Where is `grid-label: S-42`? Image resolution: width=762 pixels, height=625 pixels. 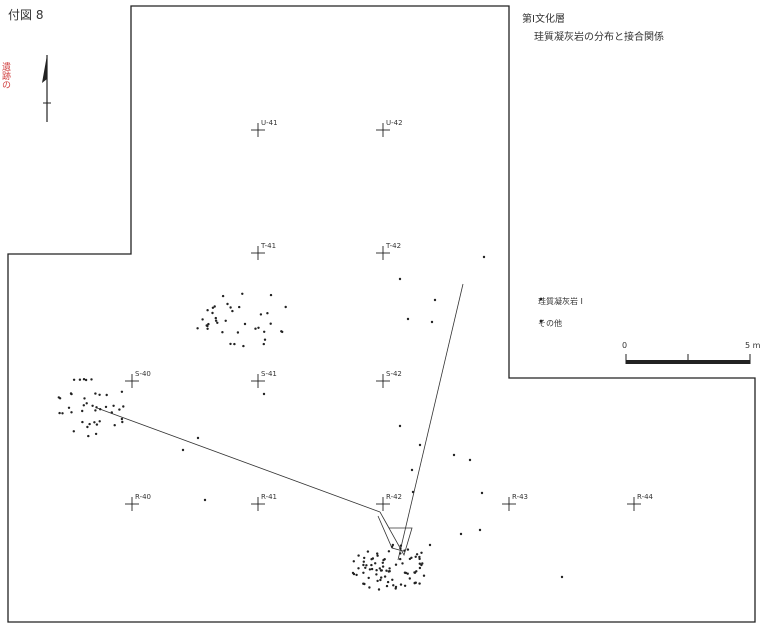 grid-label: S-42 is located at coordinates (394, 374).